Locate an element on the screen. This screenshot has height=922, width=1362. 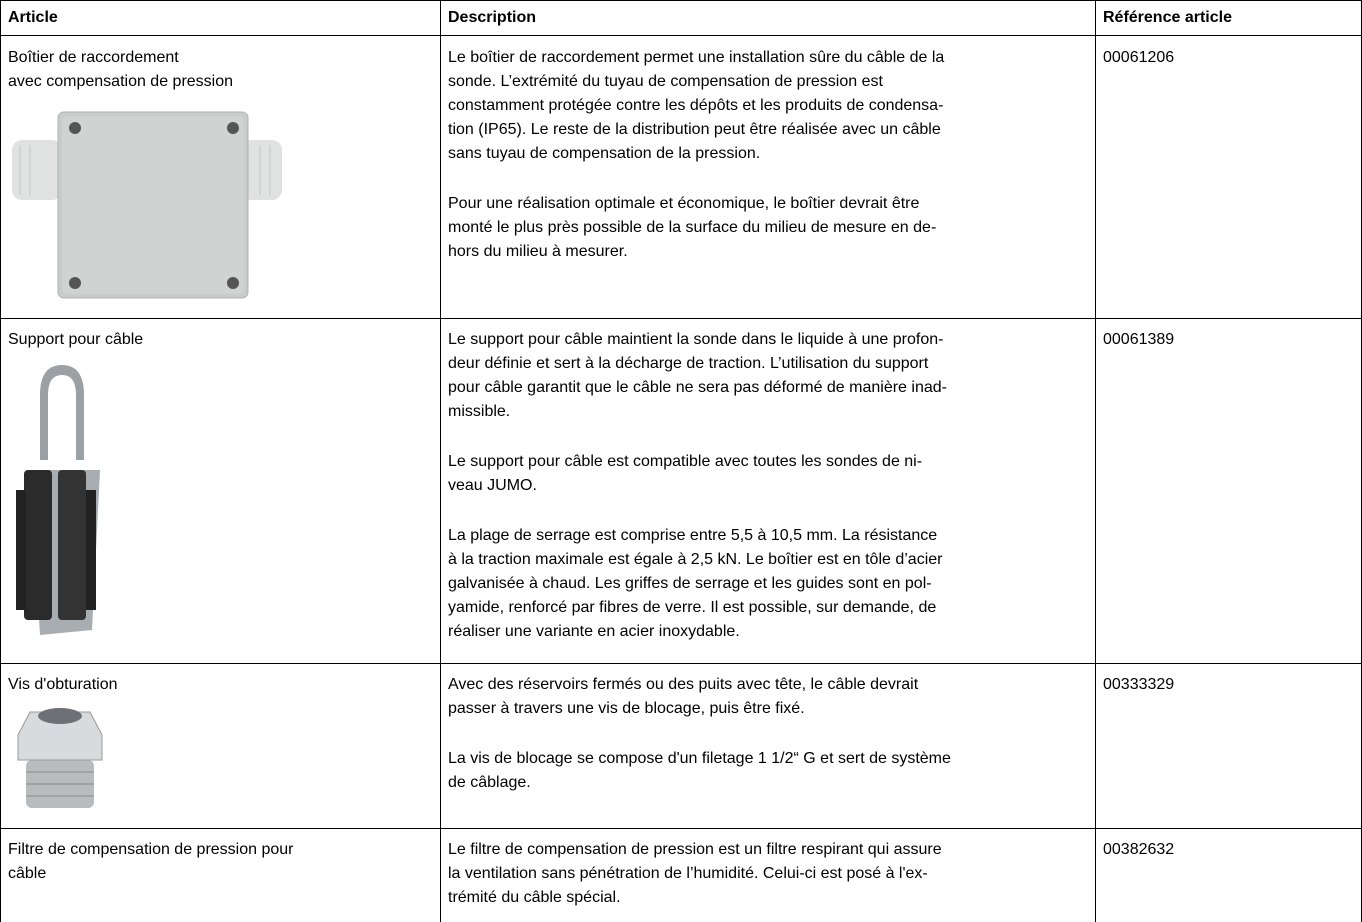
article-name: Support pour câble is located at coordinates (76, 339).